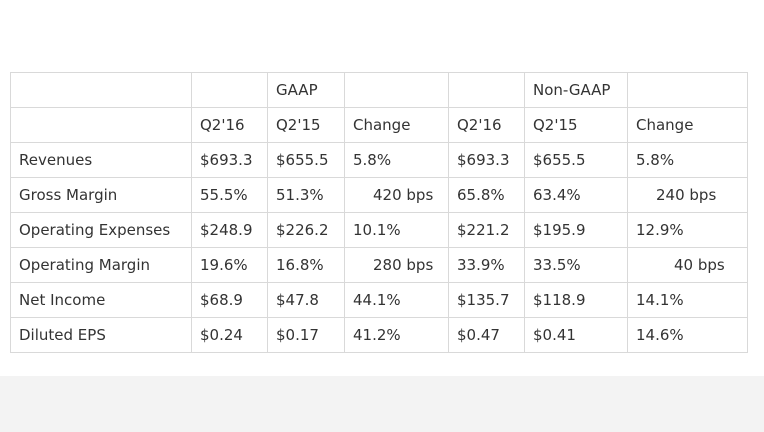 This screenshot has height=432, width=764. I want to click on table-cell: 420 bps, so click(396, 195).